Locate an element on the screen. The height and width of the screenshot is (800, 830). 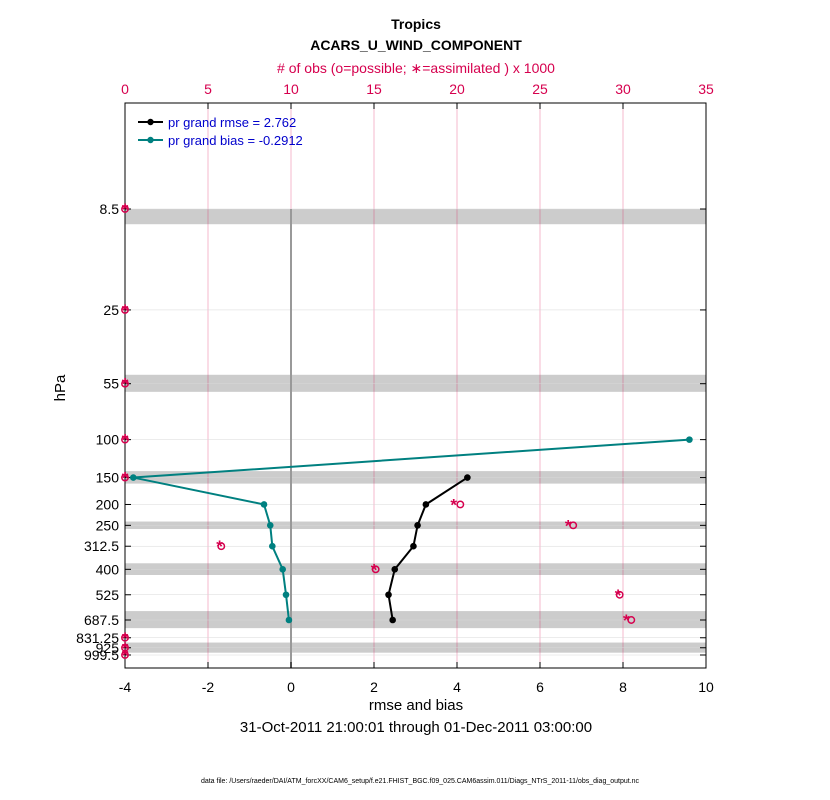
bottom-tick-label: 4 is located at coordinates (457, 687).